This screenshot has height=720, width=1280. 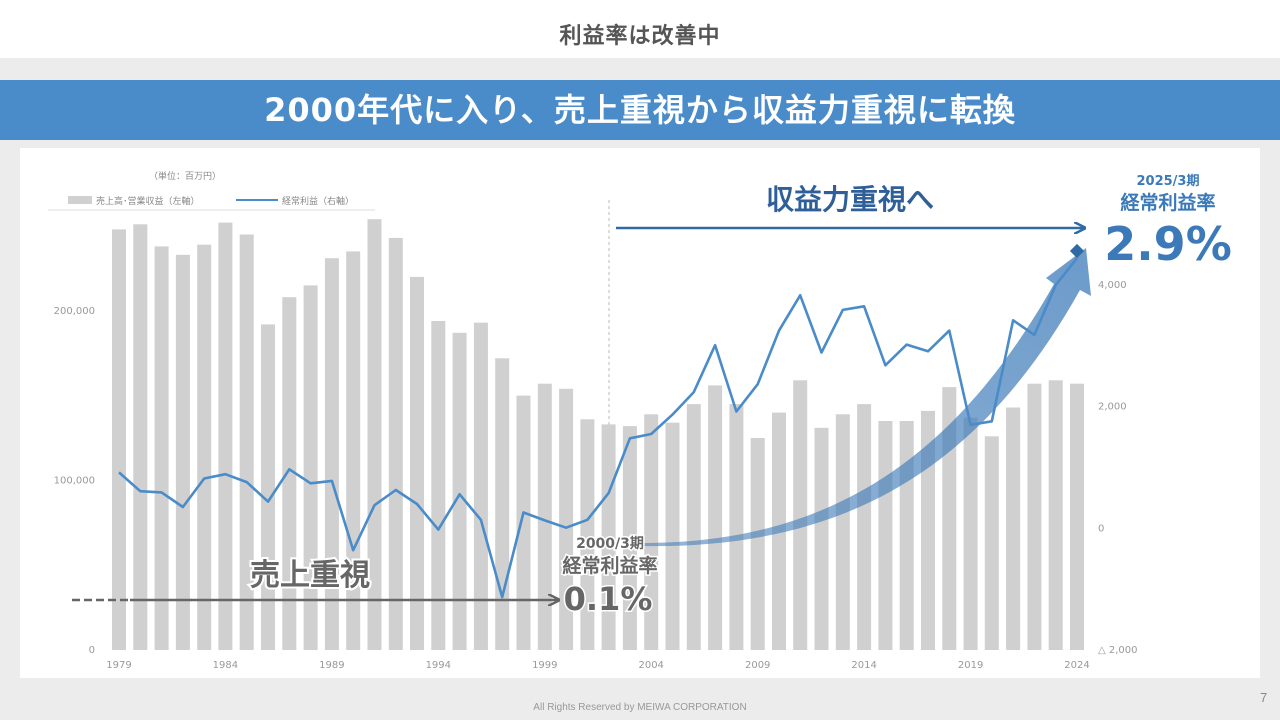 I want to click on sales-bar-1988, so click(x=310, y=467).